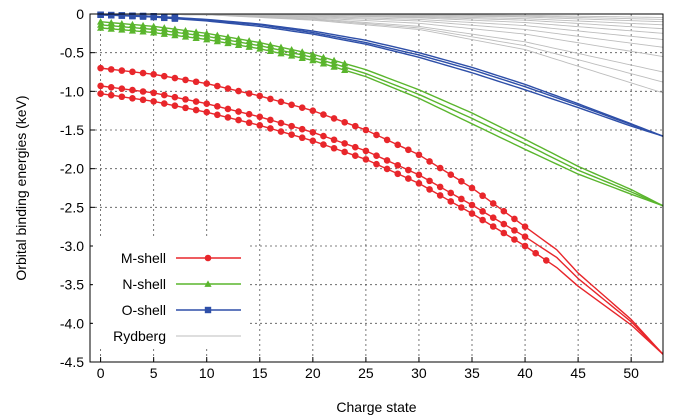 Image resolution: width=674 pixels, height=418 pixels. I want to click on y-tick-label: -3.0, so click(72, 246).